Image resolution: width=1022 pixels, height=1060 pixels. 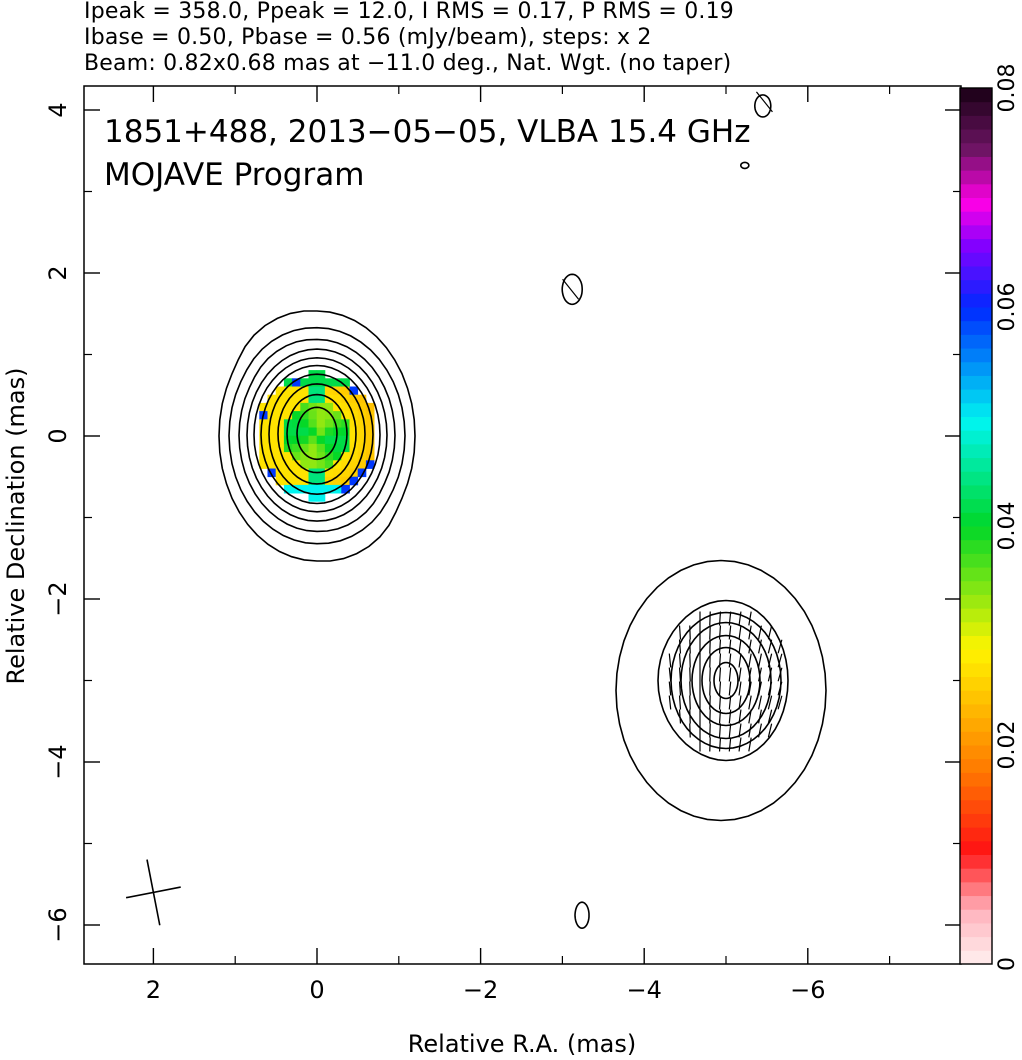 What do you see at coordinates (480, 990) in the screenshot?
I see `x-tick-label: −2` at bounding box center [480, 990].